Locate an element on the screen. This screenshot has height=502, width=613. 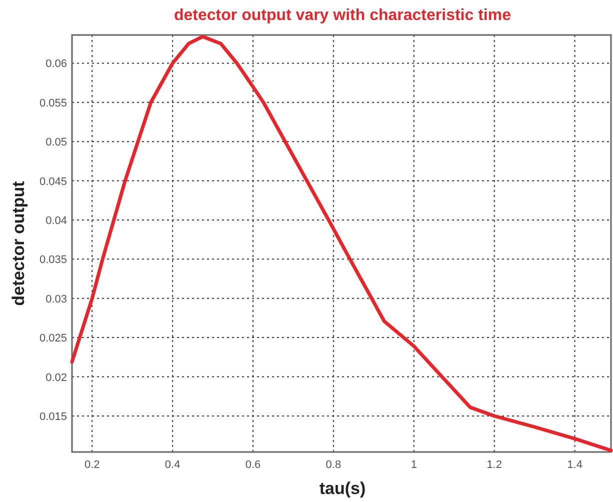
chart-title: detector output vary with characteristic time is located at coordinates (343, 15).